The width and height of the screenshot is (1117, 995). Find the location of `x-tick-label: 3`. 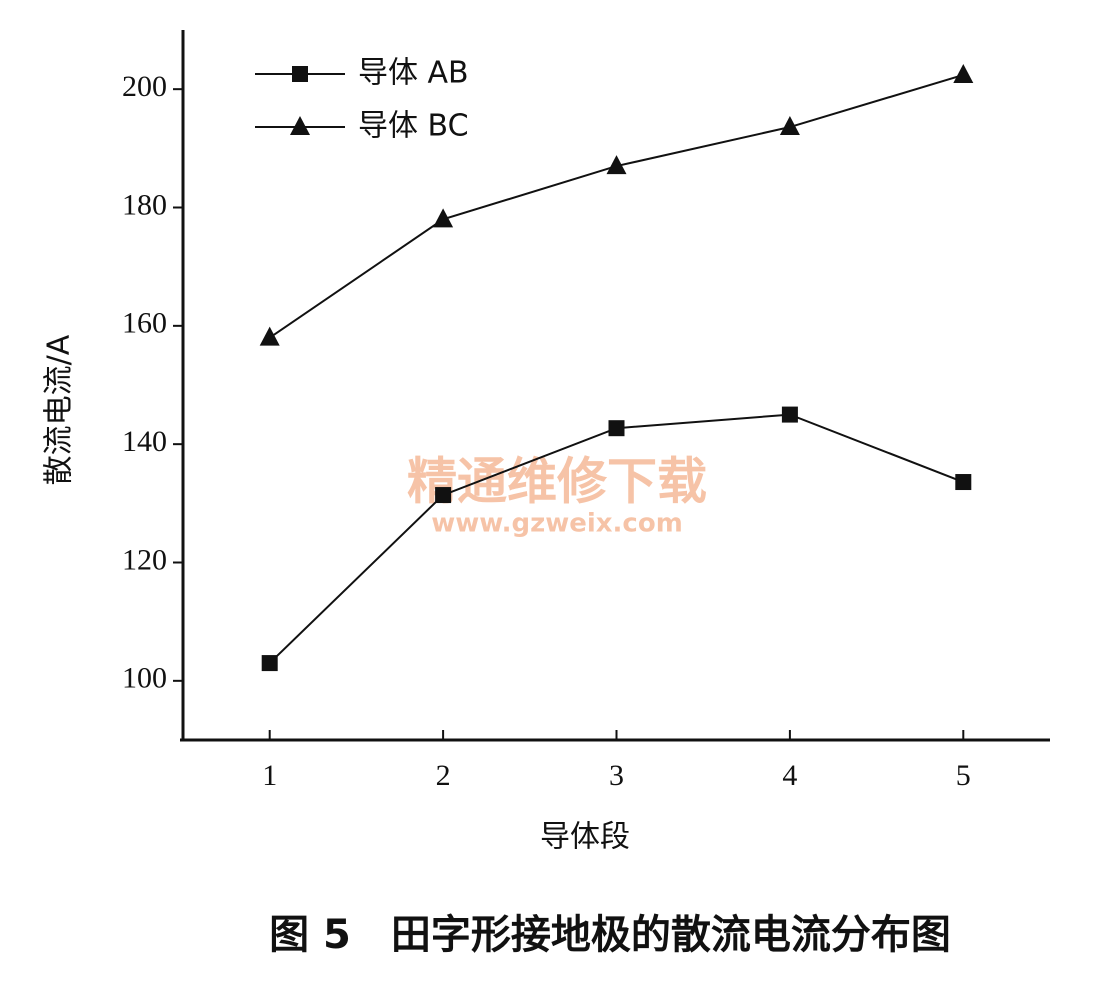

x-tick-label: 3 is located at coordinates (616, 775).